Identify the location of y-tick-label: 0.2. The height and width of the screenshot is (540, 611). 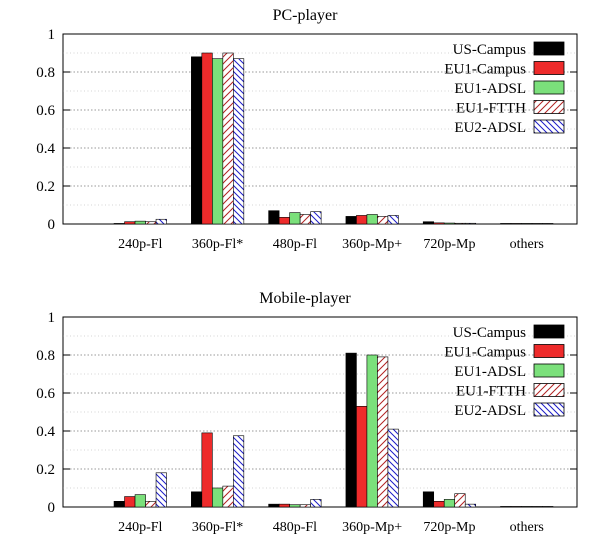
(45, 187).